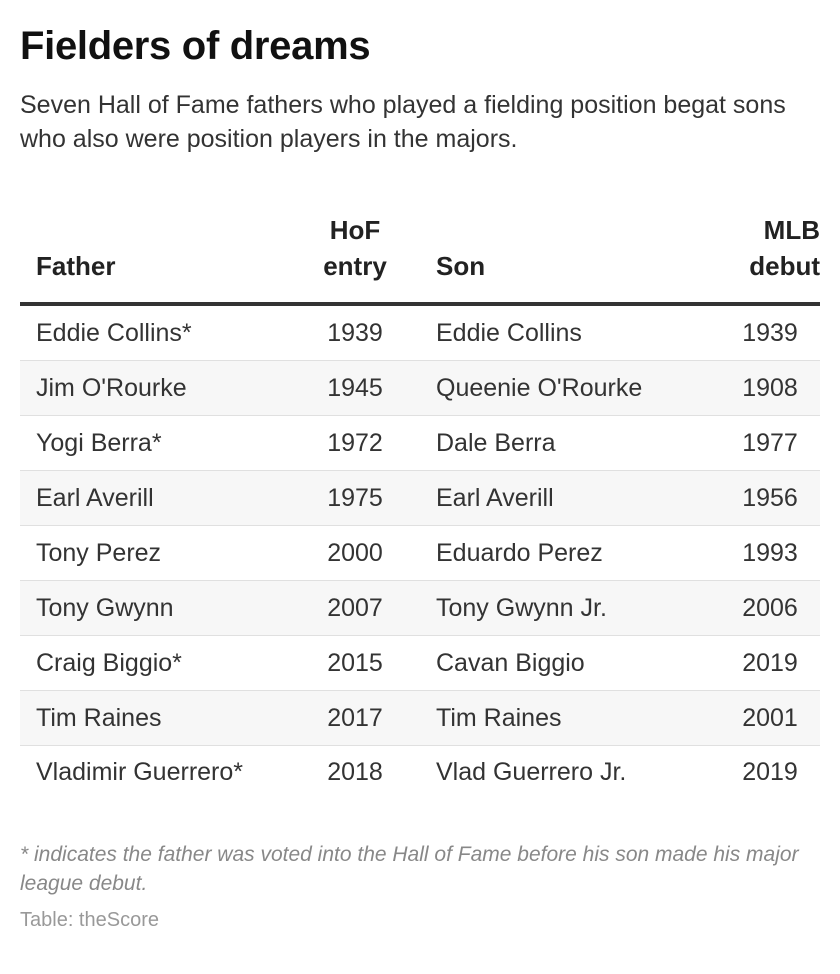 Image resolution: width=840 pixels, height=974 pixels. I want to click on column-header-father: Father, so click(155, 259).